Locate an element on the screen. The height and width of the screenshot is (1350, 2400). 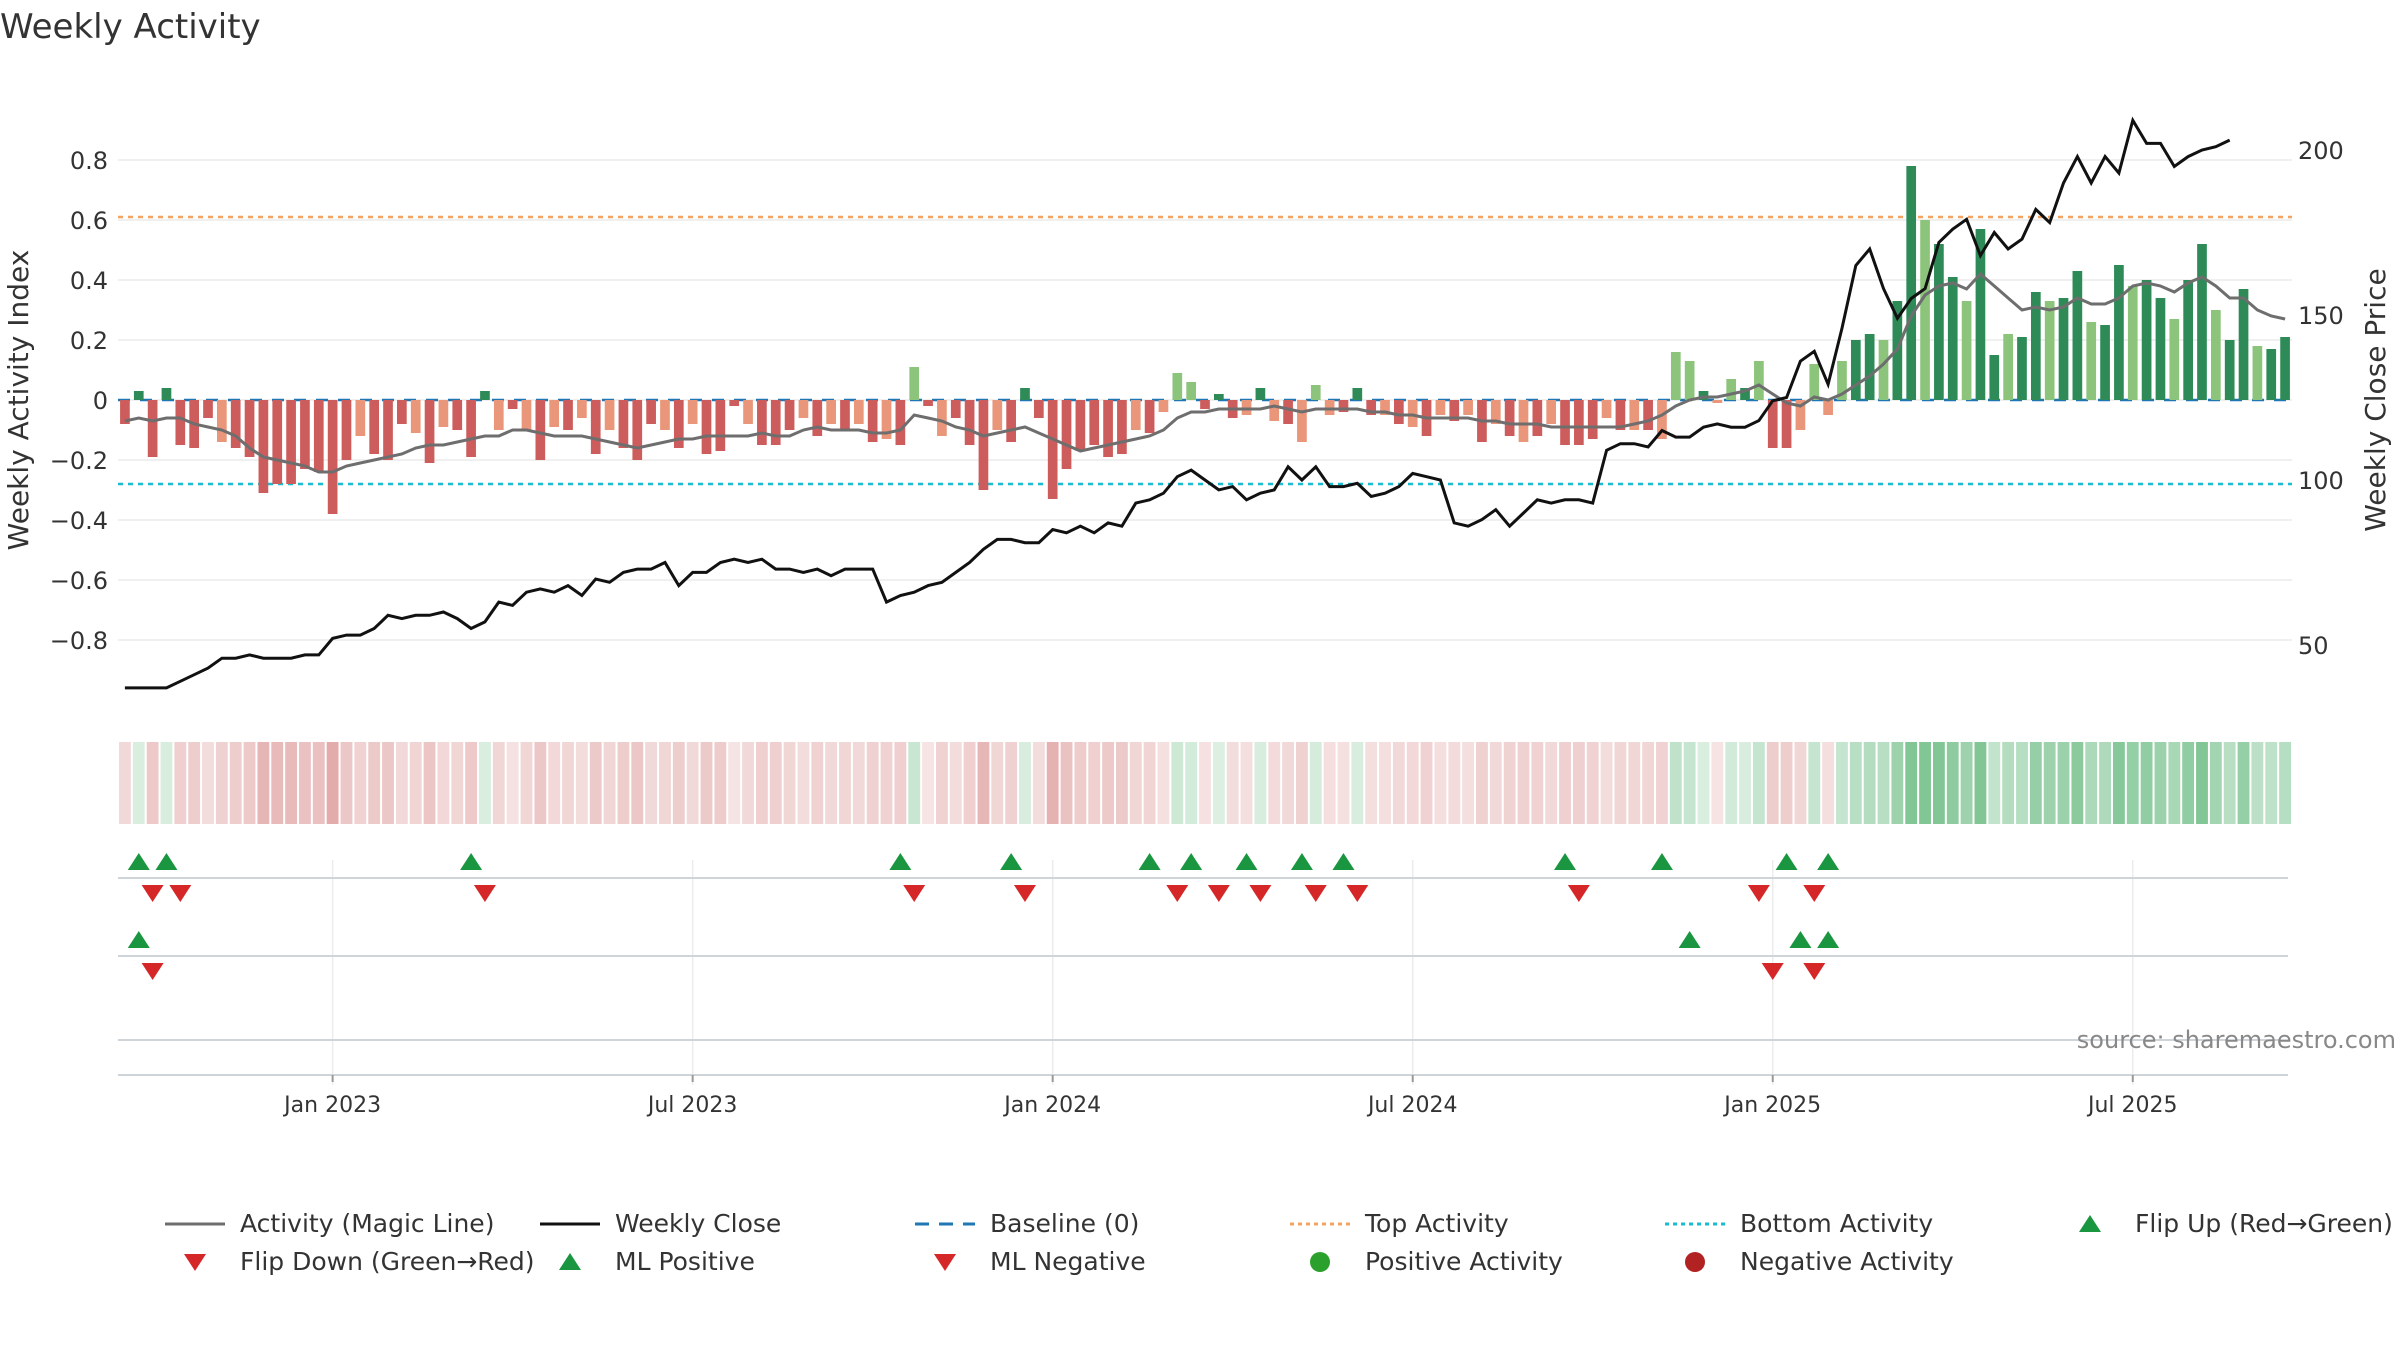
y-tick-label: 0.8 is located at coordinates (89, 161).